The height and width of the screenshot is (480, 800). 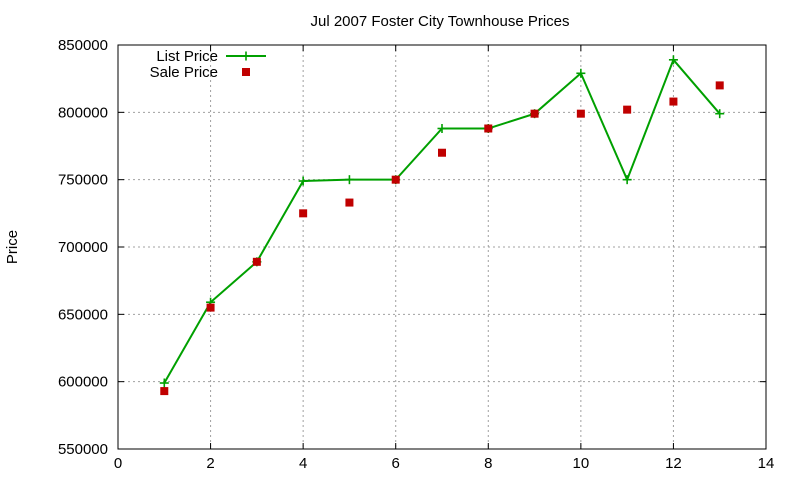 I want to click on x-tick-label: 12, so click(x=673, y=463).